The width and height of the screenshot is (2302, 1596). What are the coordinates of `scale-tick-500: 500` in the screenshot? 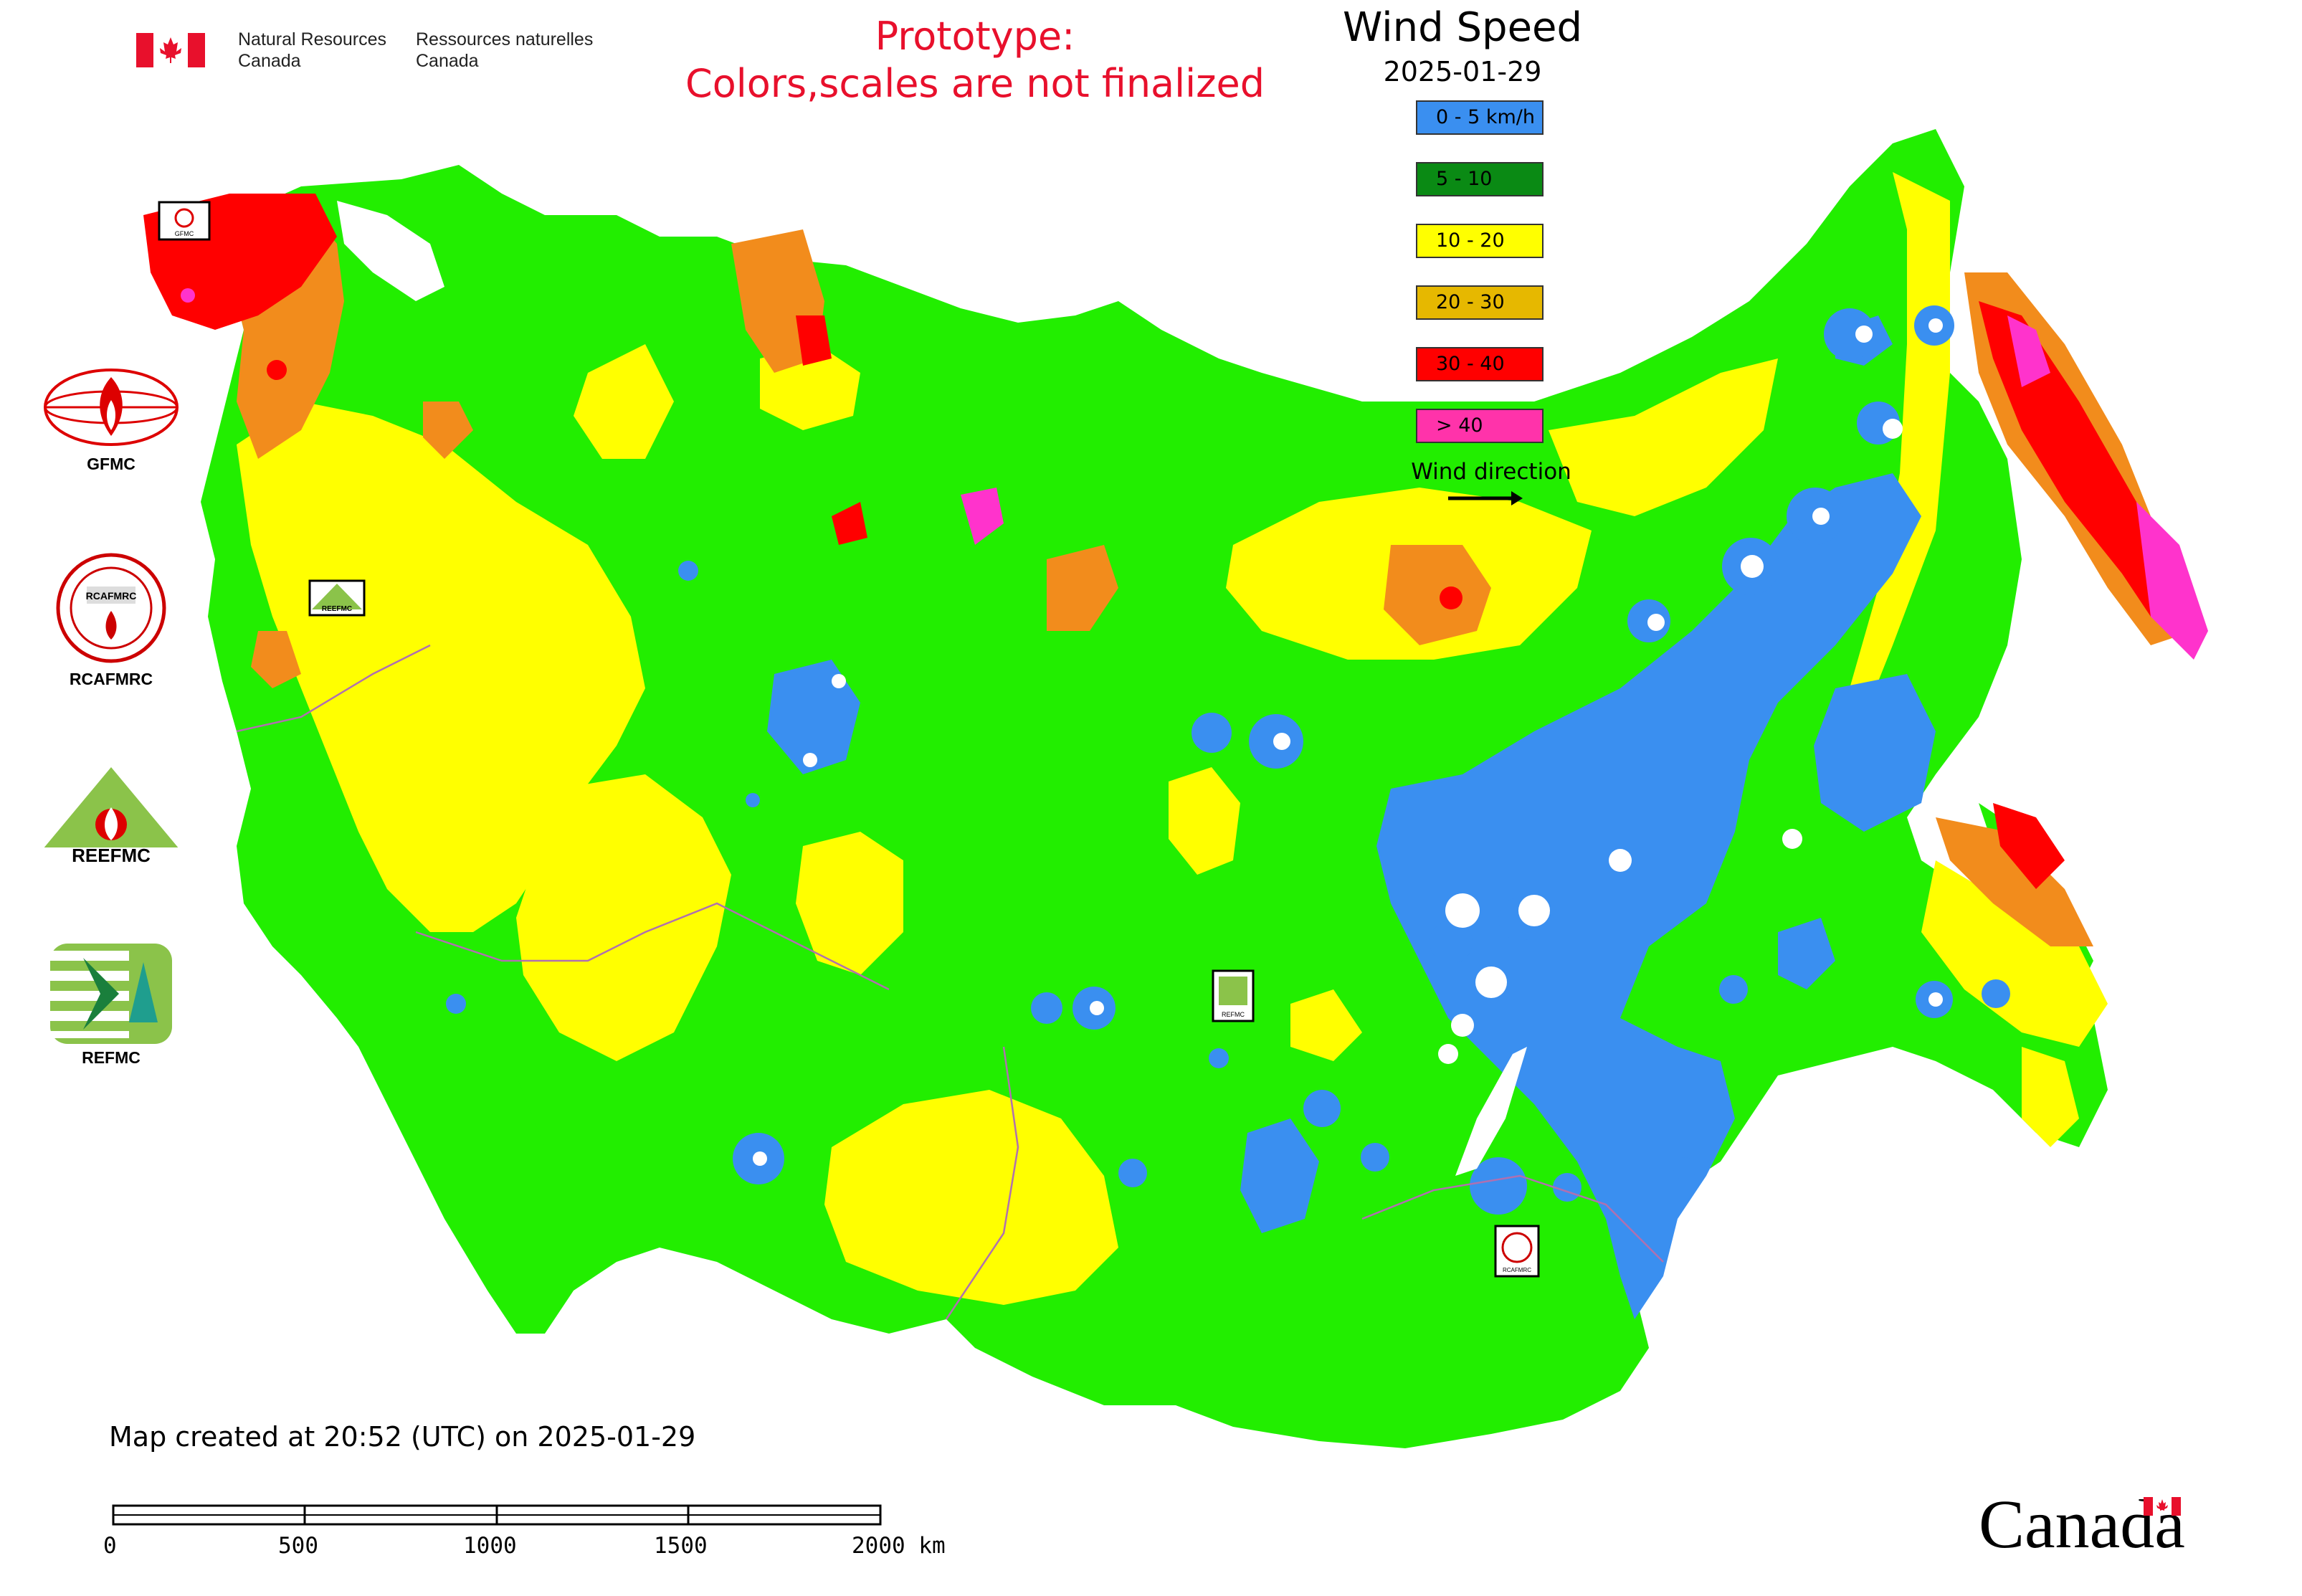 It's located at (298, 1546).